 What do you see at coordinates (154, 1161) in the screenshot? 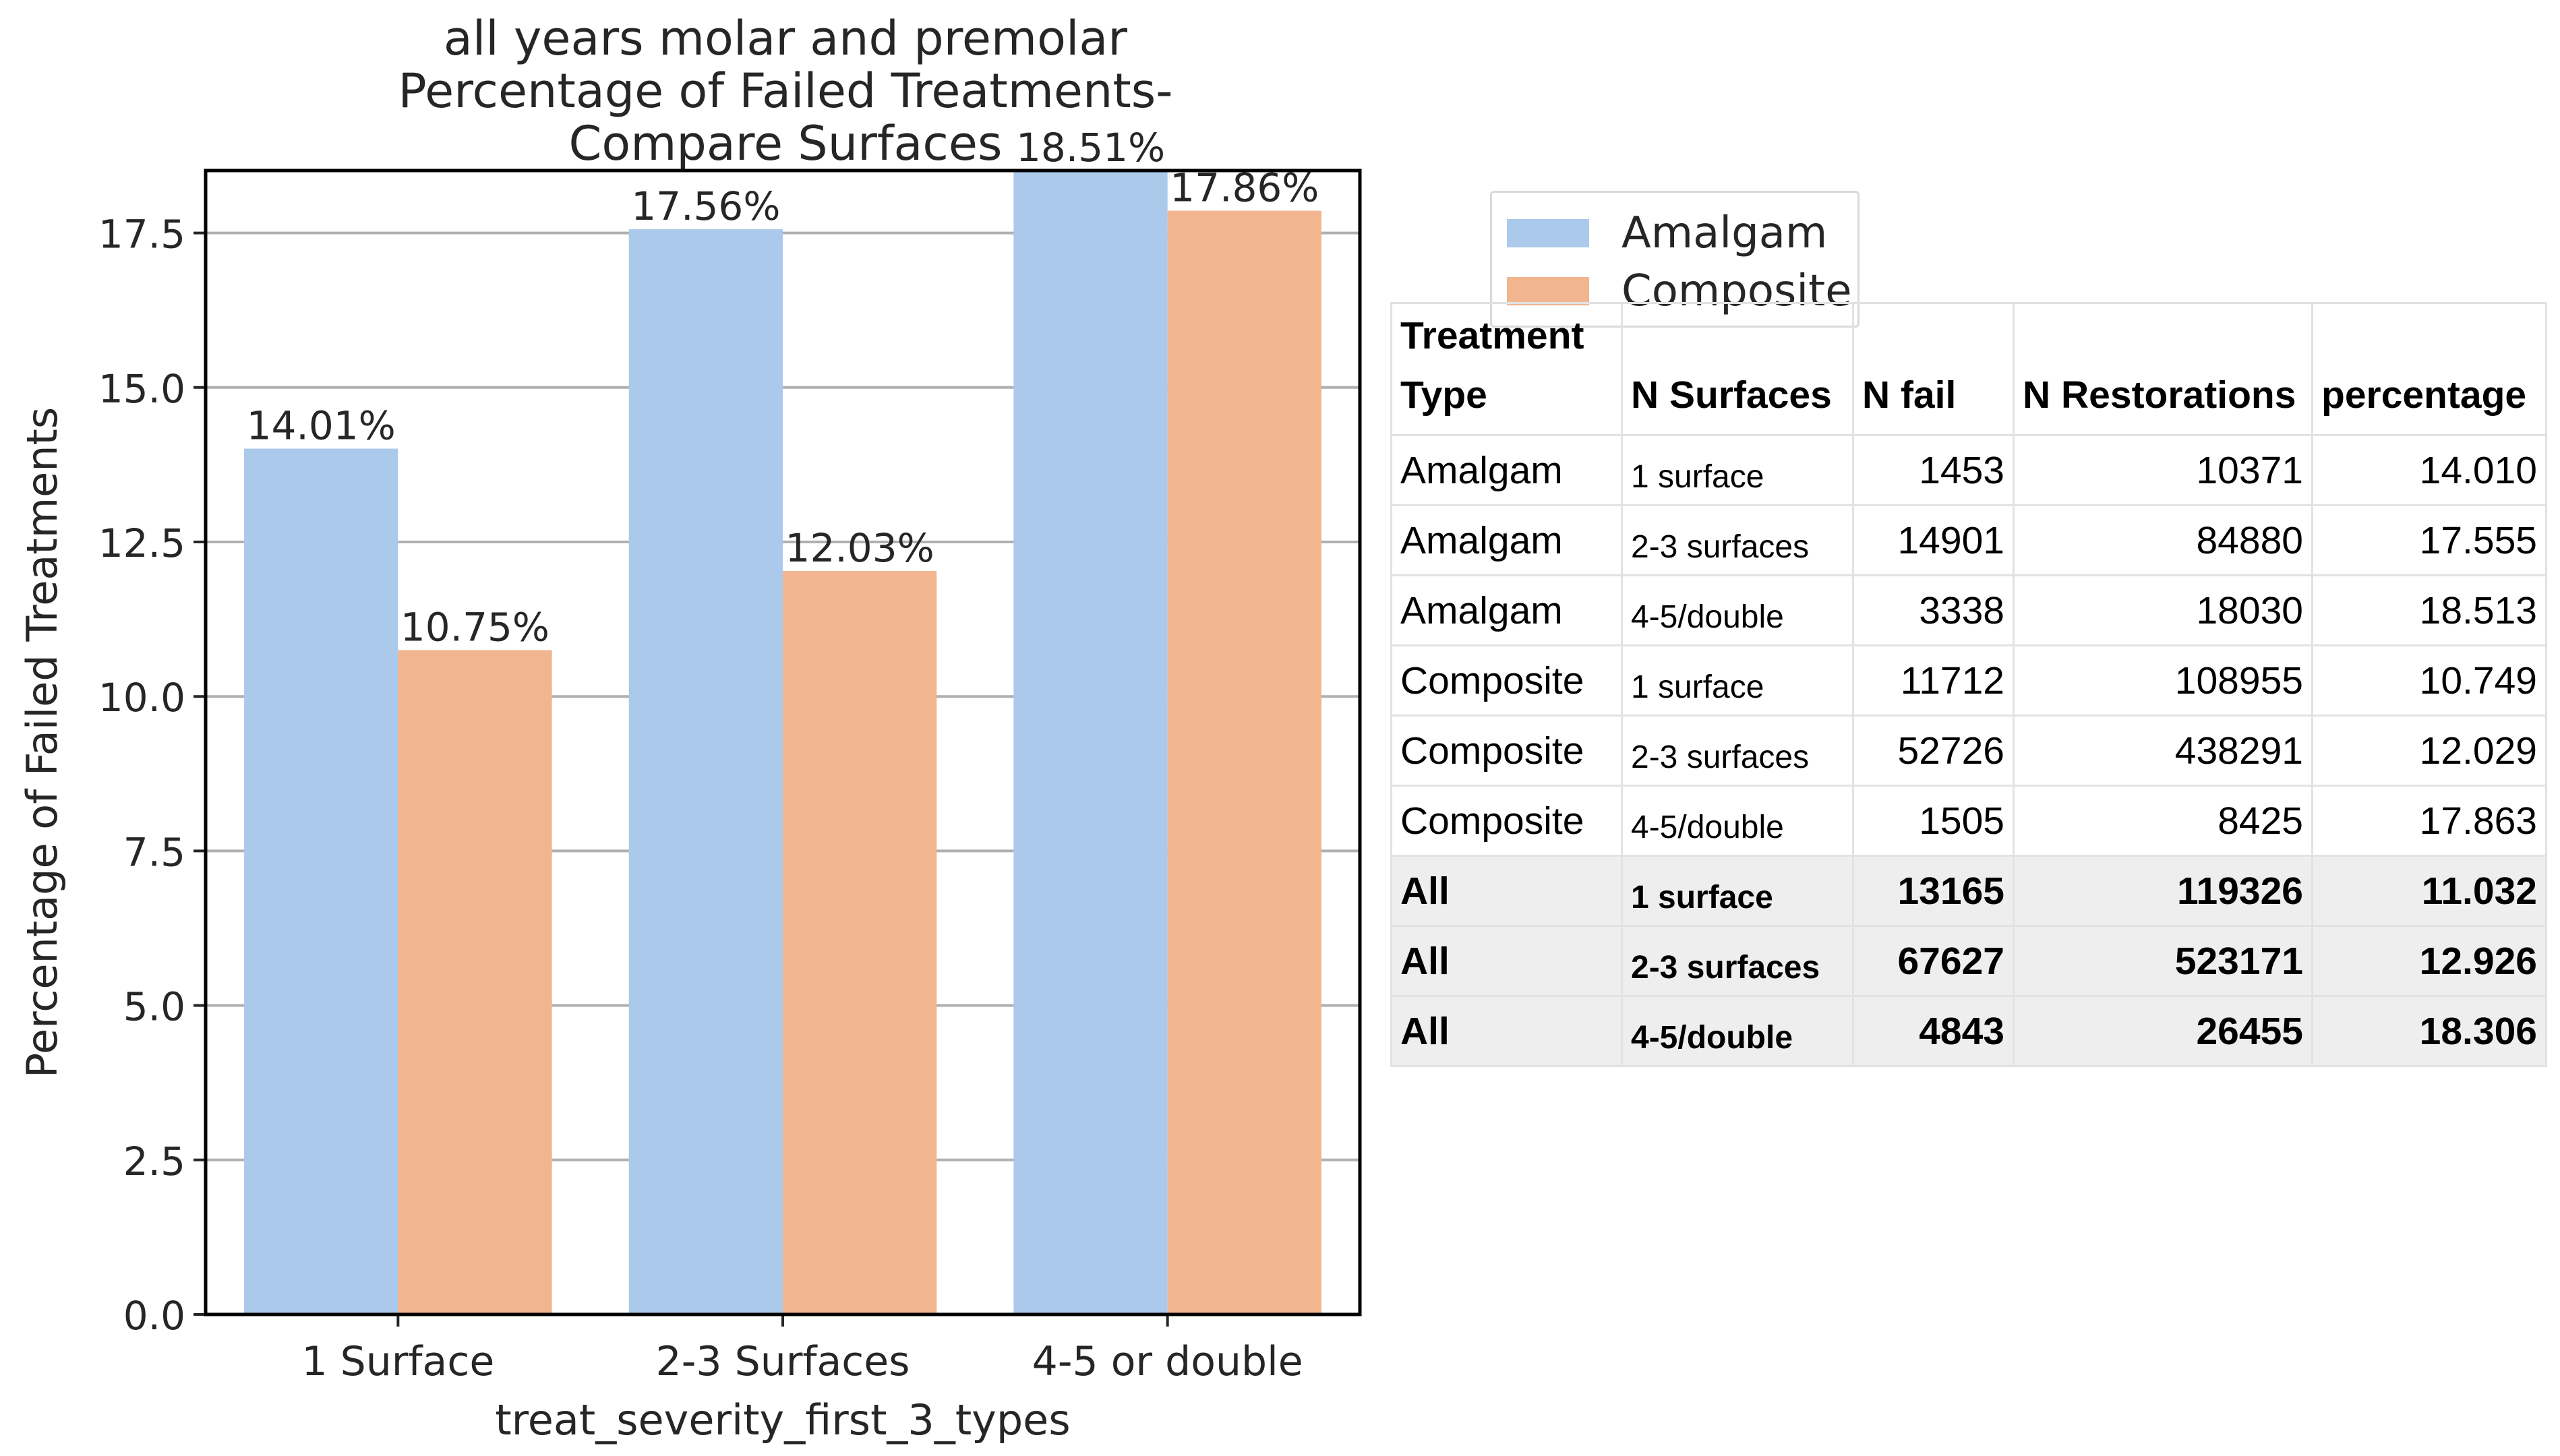
I see `y-tick-label: 2.5` at bounding box center [154, 1161].